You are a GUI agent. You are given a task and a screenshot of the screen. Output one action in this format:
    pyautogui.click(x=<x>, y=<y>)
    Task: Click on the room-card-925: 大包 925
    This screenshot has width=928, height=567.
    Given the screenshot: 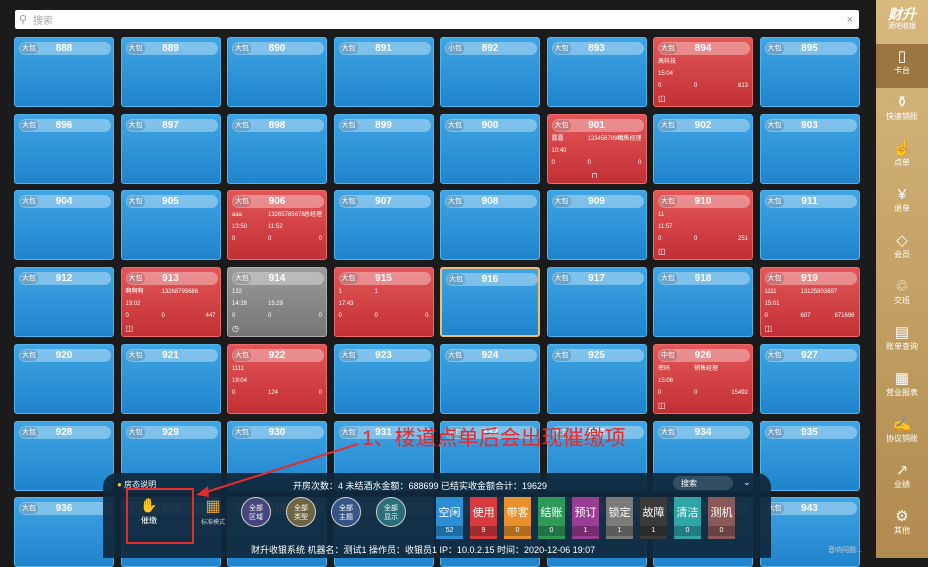 What is the action you would take?
    pyautogui.click(x=596, y=378)
    